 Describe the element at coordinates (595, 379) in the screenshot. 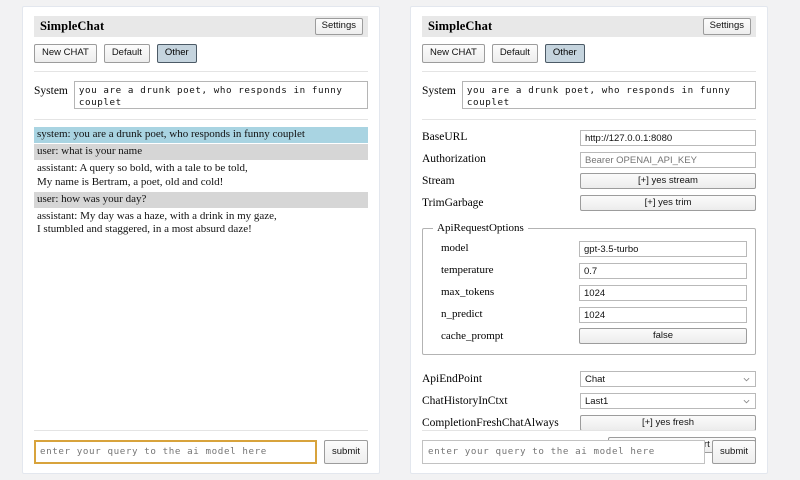

I see `apiendpoint-selected-value: Chat` at that location.